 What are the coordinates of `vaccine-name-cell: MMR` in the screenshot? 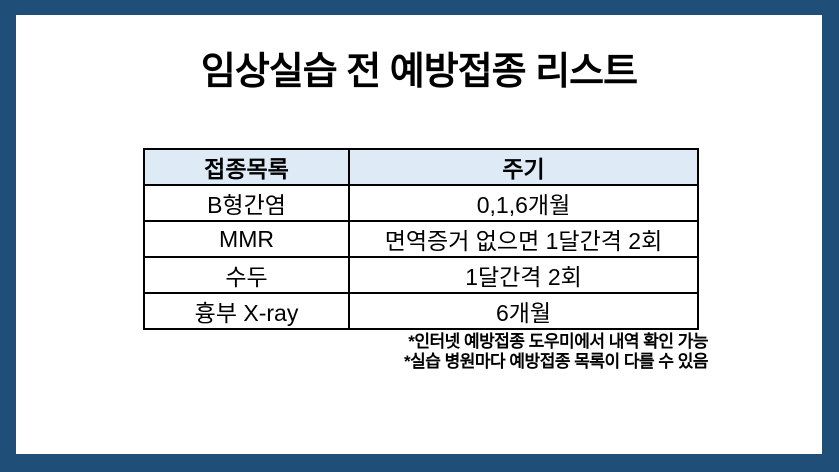 It's located at (246, 239).